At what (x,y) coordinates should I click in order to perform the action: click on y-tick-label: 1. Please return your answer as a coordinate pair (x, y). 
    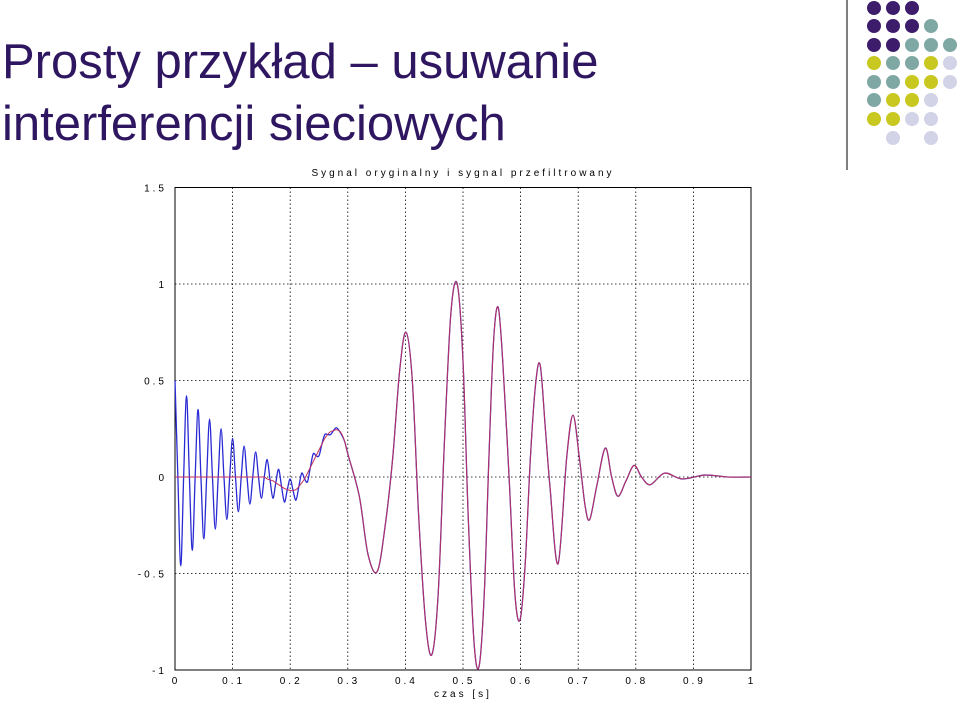
    Looking at the image, I should click on (162, 285).